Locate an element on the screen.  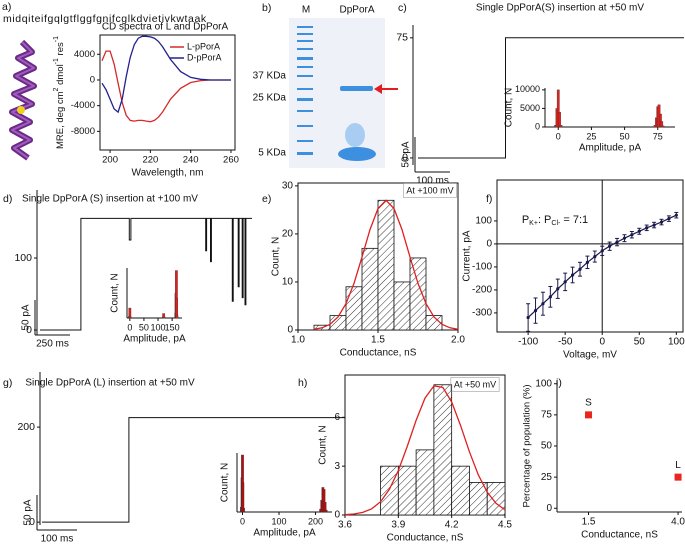
y-axis-label: Current, pA is located at coordinates (467, 255).